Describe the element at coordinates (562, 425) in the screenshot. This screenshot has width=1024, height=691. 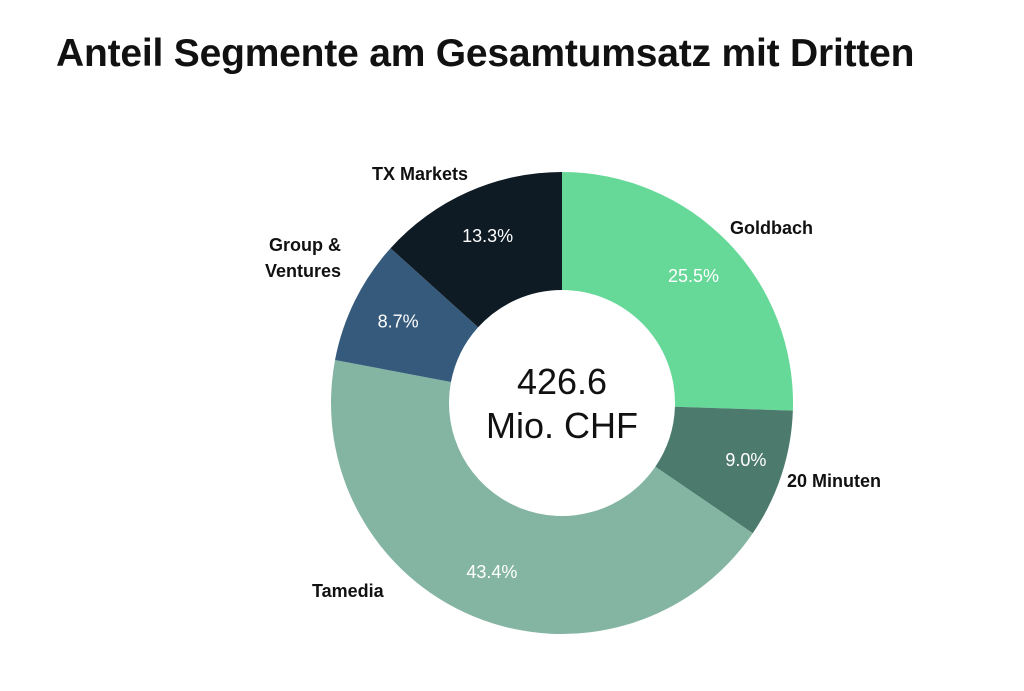
I see `center-total-unit: Mio. CHF` at that location.